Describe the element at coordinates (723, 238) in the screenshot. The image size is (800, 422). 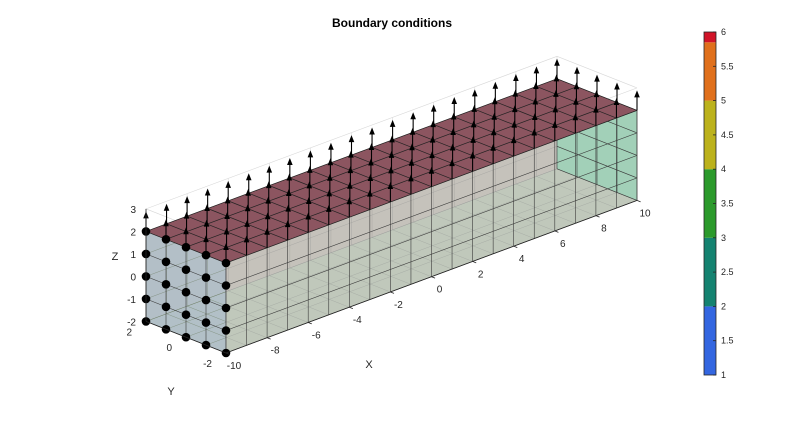
I see `colorbar-tick-label: 3` at that location.